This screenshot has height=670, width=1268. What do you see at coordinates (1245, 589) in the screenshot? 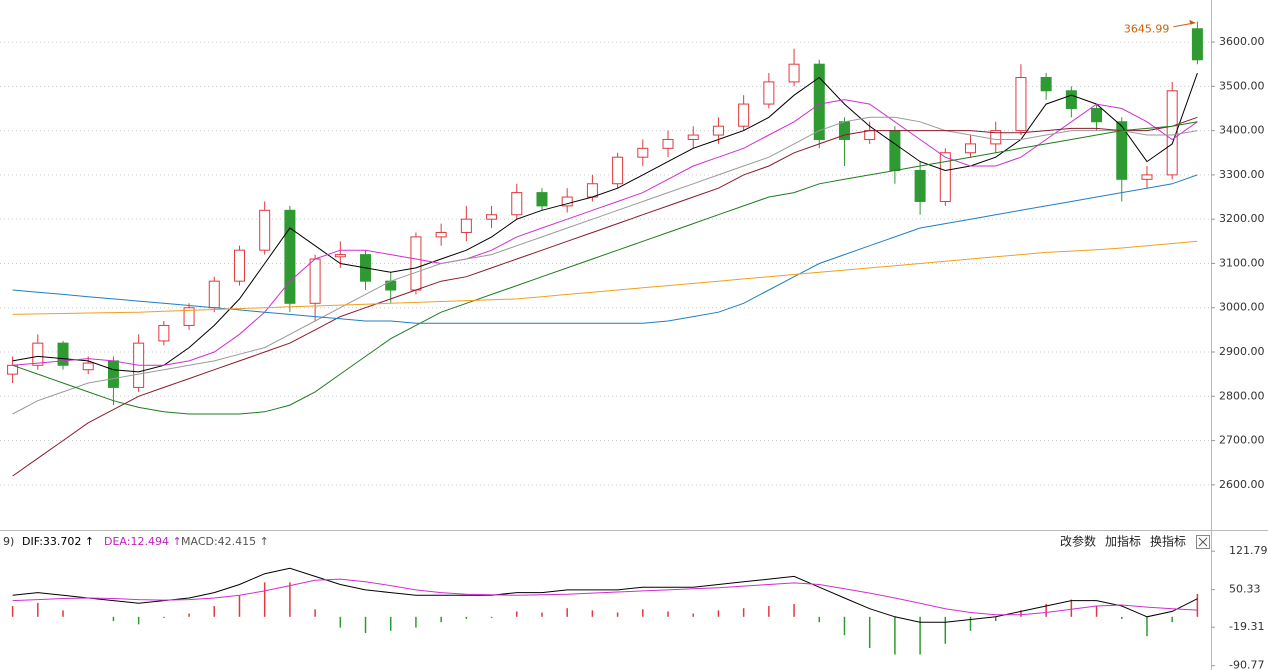
I see `y-tick-label: 50.33` at bounding box center [1245, 589].